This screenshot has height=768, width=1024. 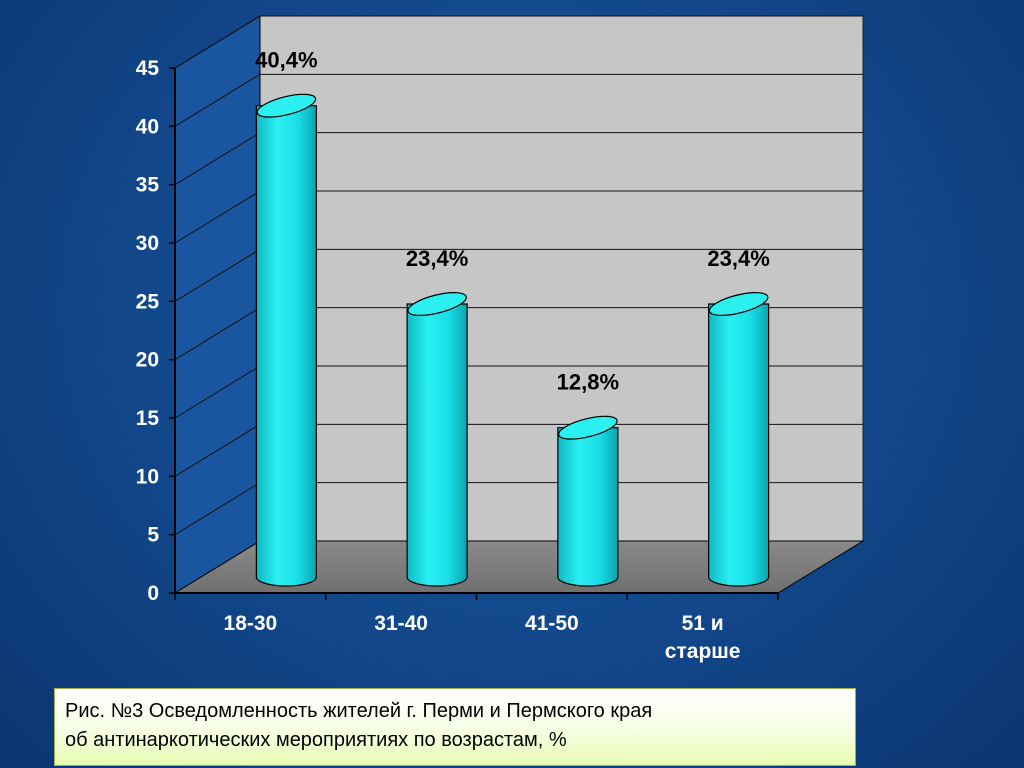 I want to click on y-tick-label: 0, so click(x=153, y=593).